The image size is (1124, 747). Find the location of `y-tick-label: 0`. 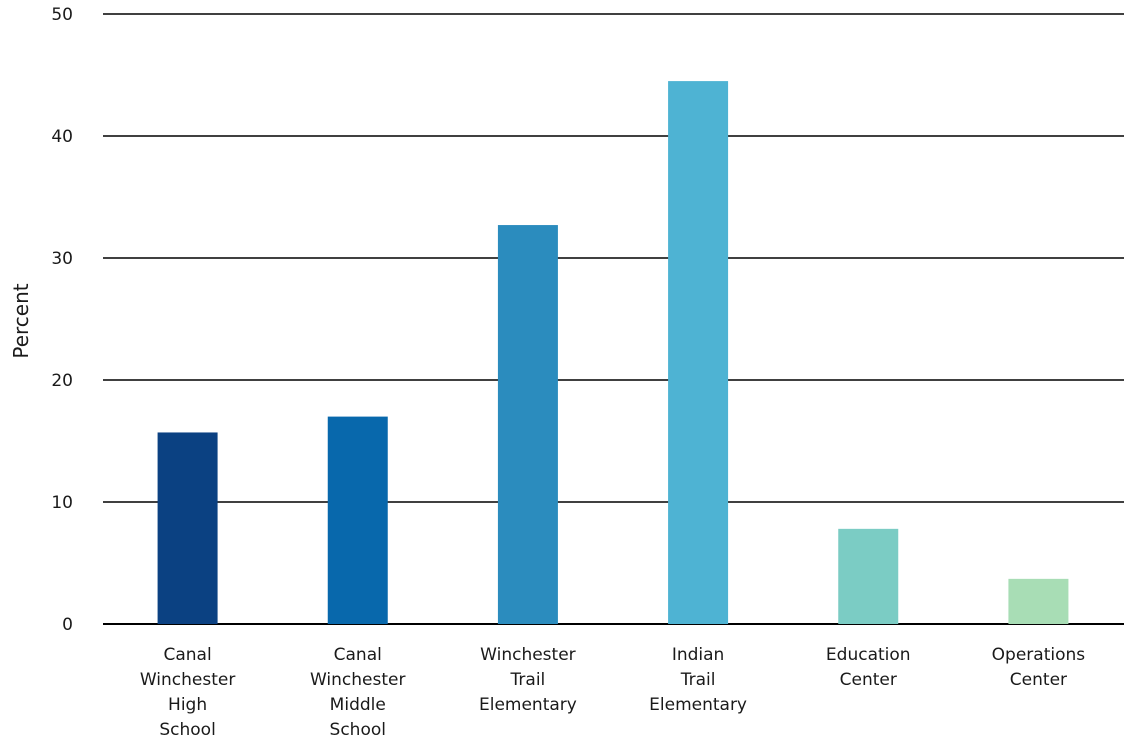

y-tick-label: 0 is located at coordinates (67, 625).